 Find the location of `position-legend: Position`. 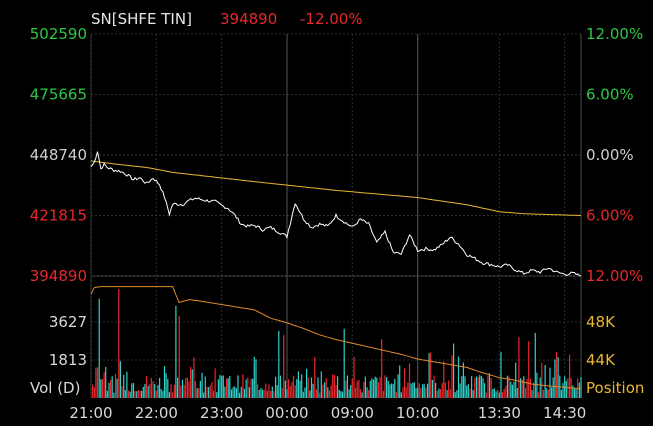

position-legend: Position is located at coordinates (615, 388).